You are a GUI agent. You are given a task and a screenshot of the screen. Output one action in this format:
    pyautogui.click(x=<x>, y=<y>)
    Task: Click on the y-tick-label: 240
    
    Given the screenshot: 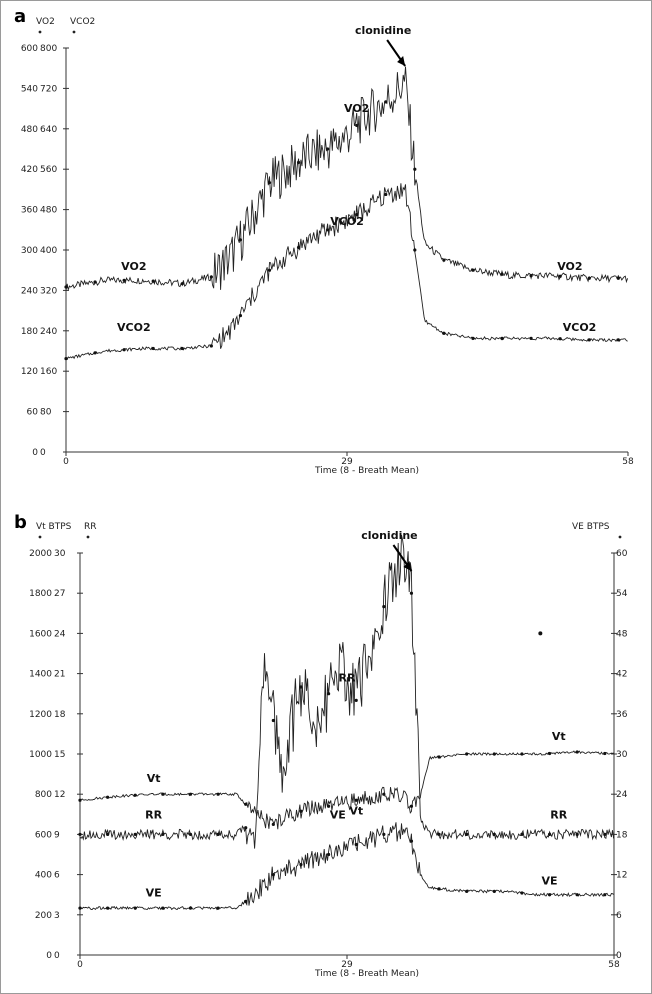 What is the action you would take?
    pyautogui.click(x=48, y=332)
    